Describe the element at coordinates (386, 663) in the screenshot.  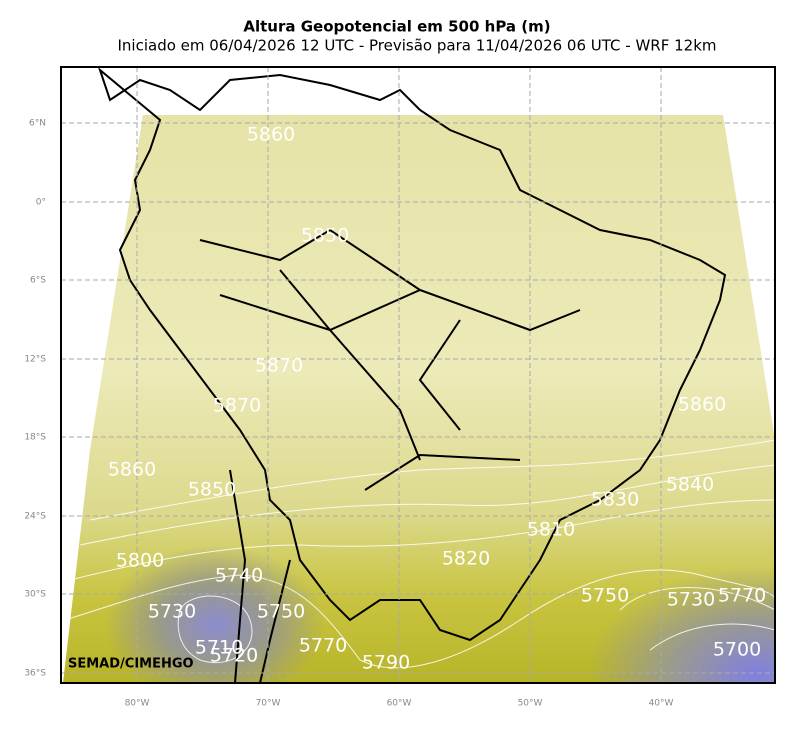
I see `contour-label: 5790` at that location.